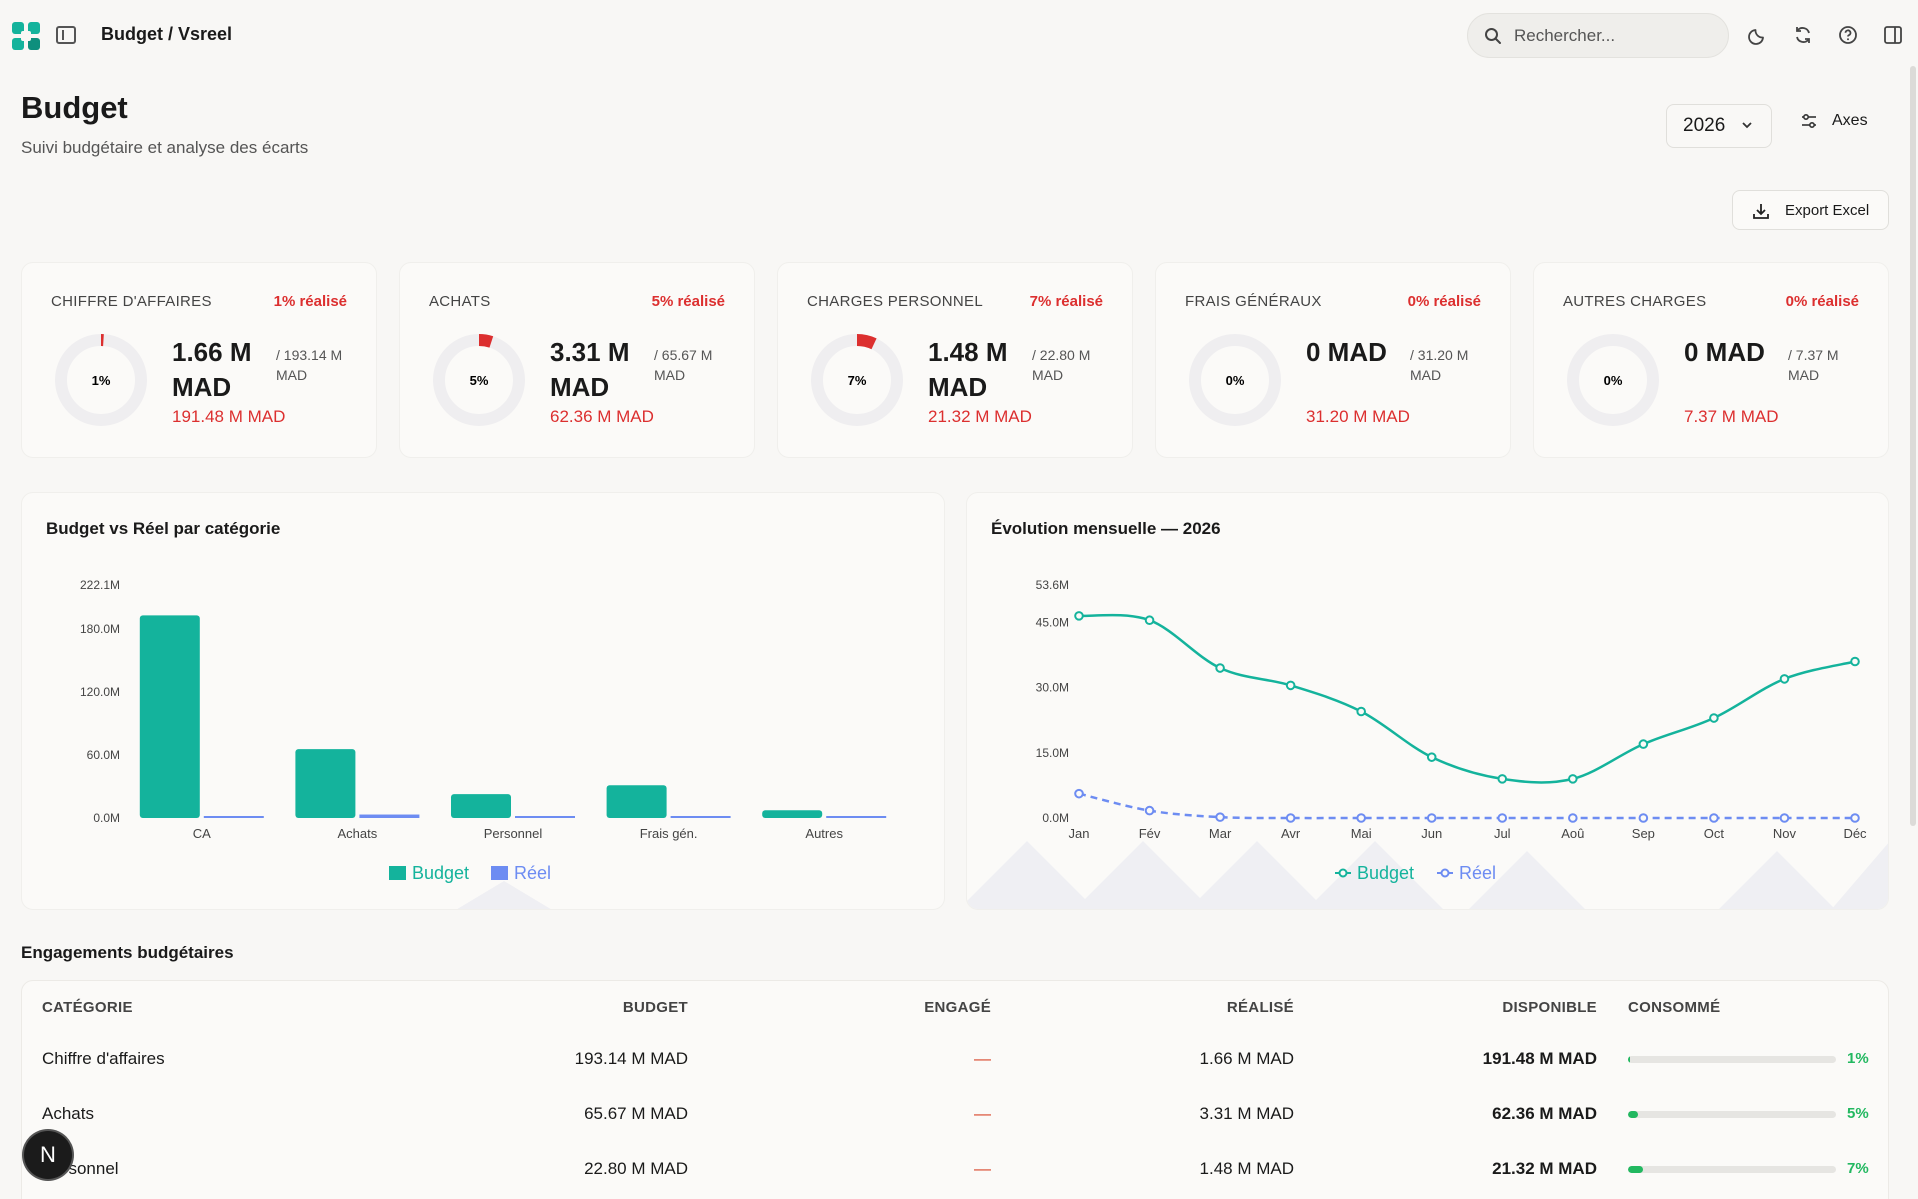 The width and height of the screenshot is (1918, 1199). I want to click on x-tick-label: Déc, so click(1855, 833).